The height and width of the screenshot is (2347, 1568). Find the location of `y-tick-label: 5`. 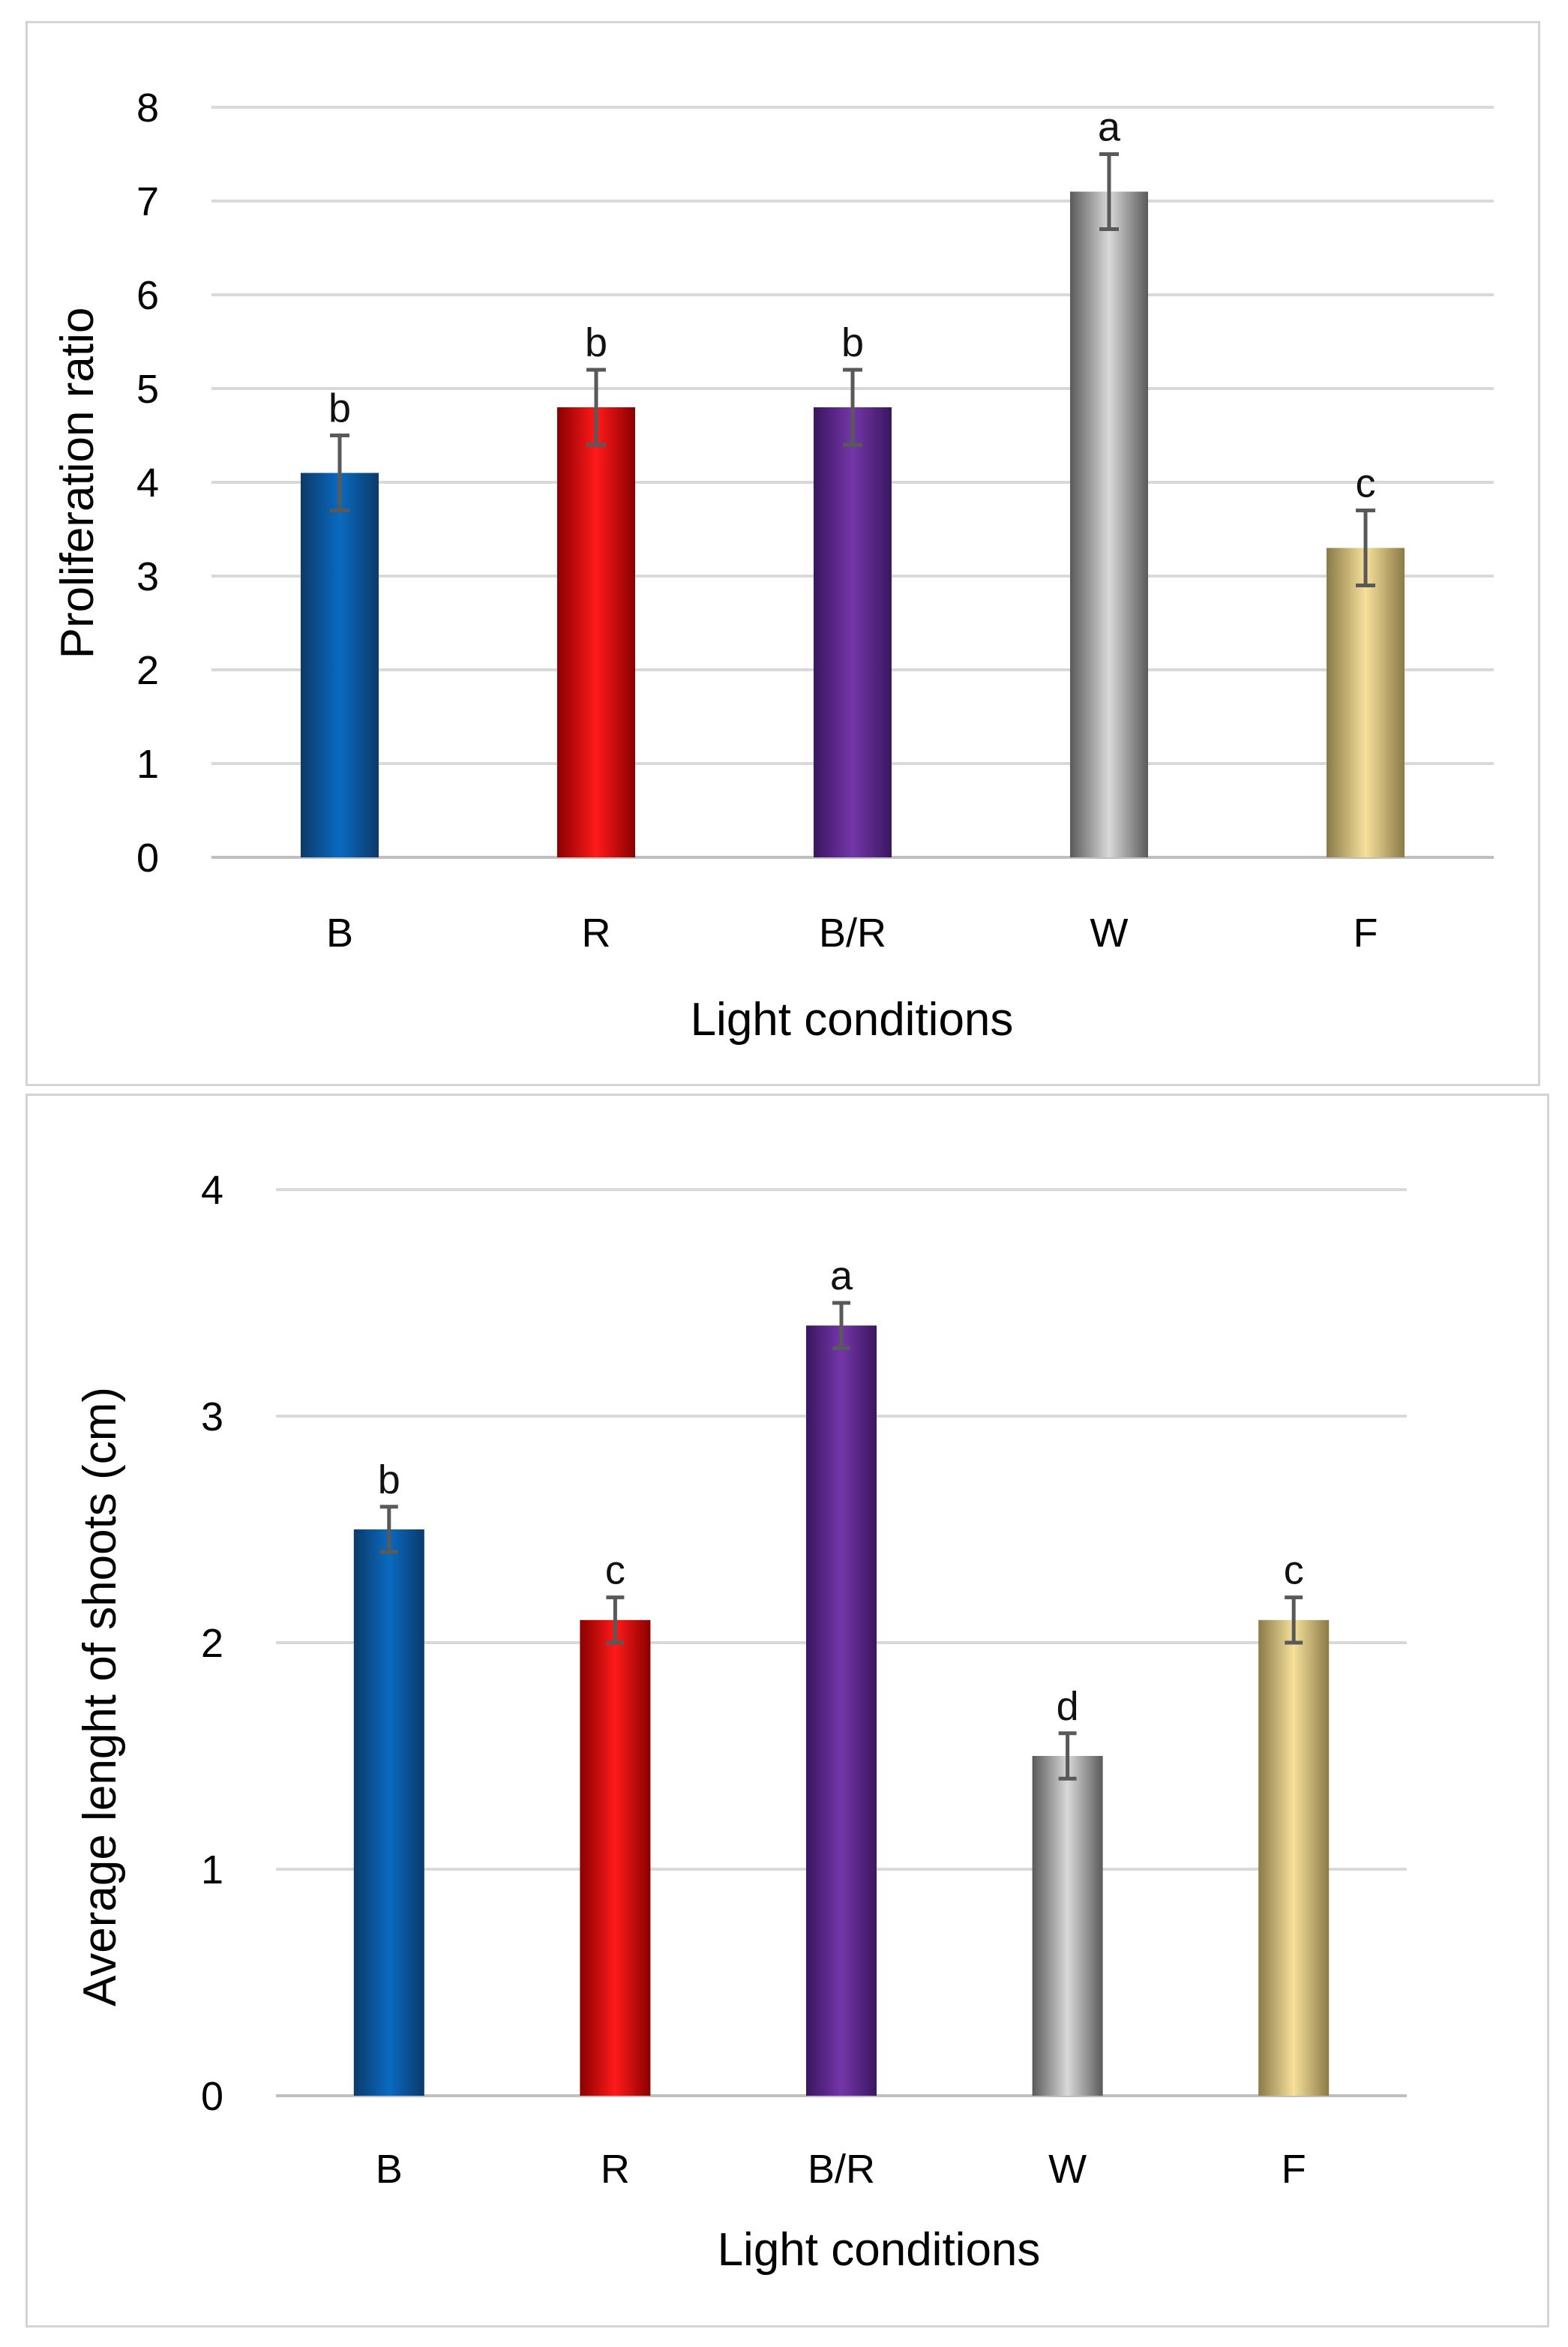

y-tick-label: 5 is located at coordinates (147, 389).